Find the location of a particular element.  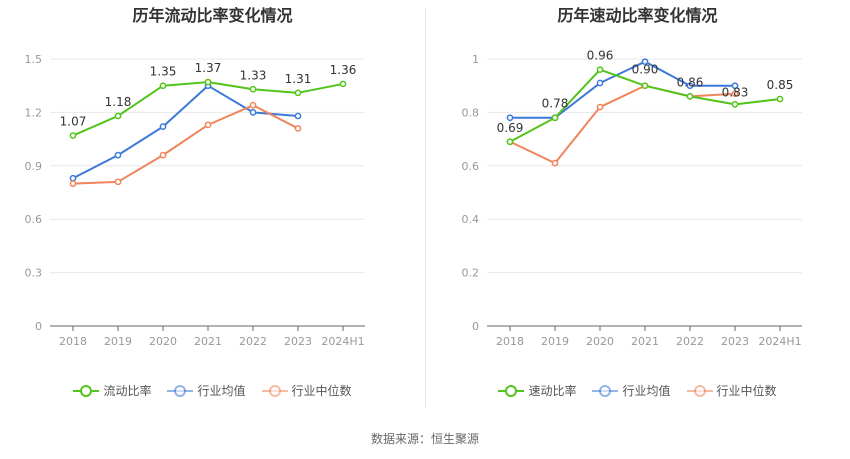

data-label: 0.83 is located at coordinates (735, 92).